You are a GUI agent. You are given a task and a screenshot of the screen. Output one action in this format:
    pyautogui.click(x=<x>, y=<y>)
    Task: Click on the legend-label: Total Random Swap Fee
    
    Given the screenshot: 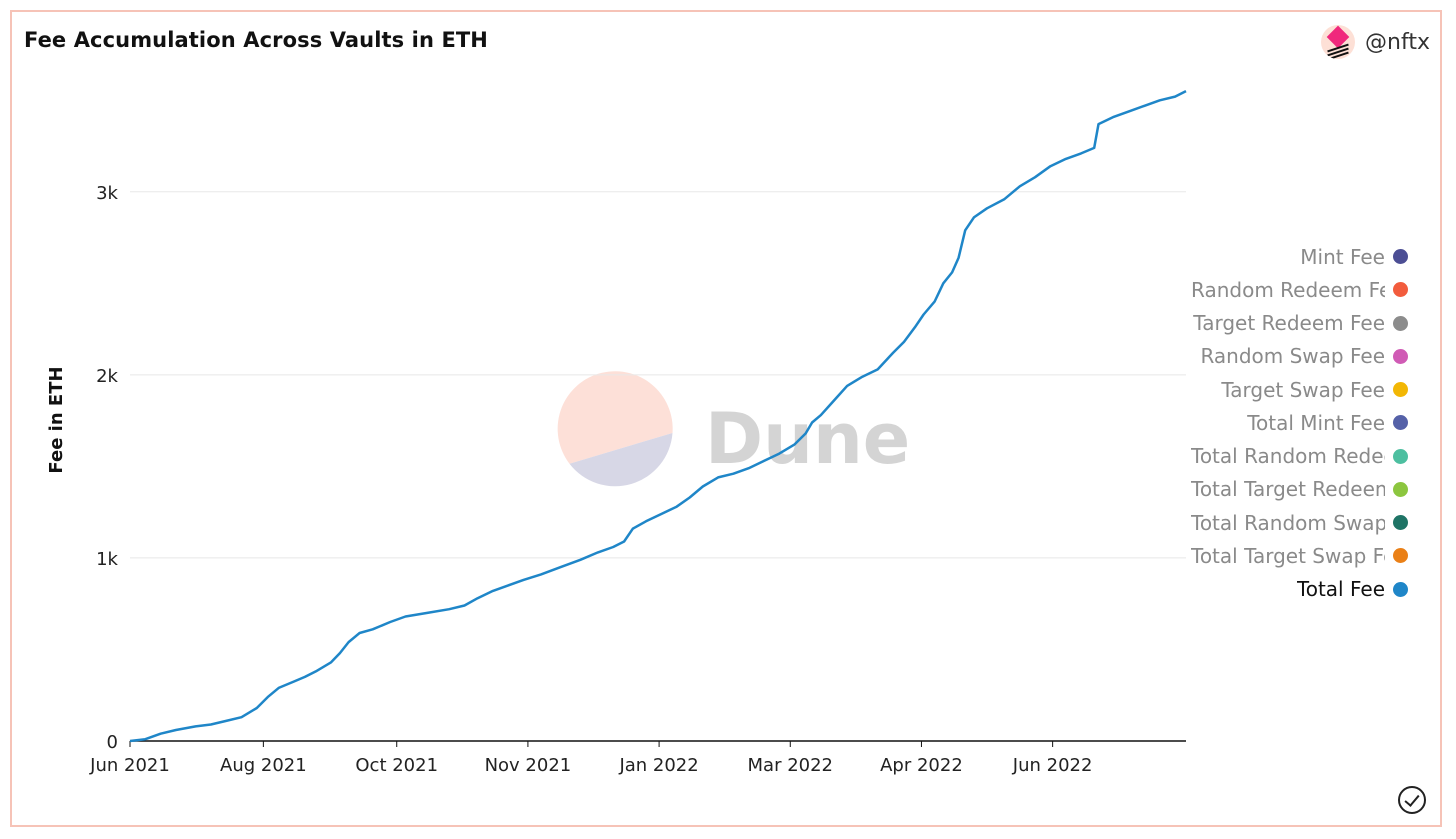 What is the action you would take?
    pyautogui.click(x=1288, y=522)
    